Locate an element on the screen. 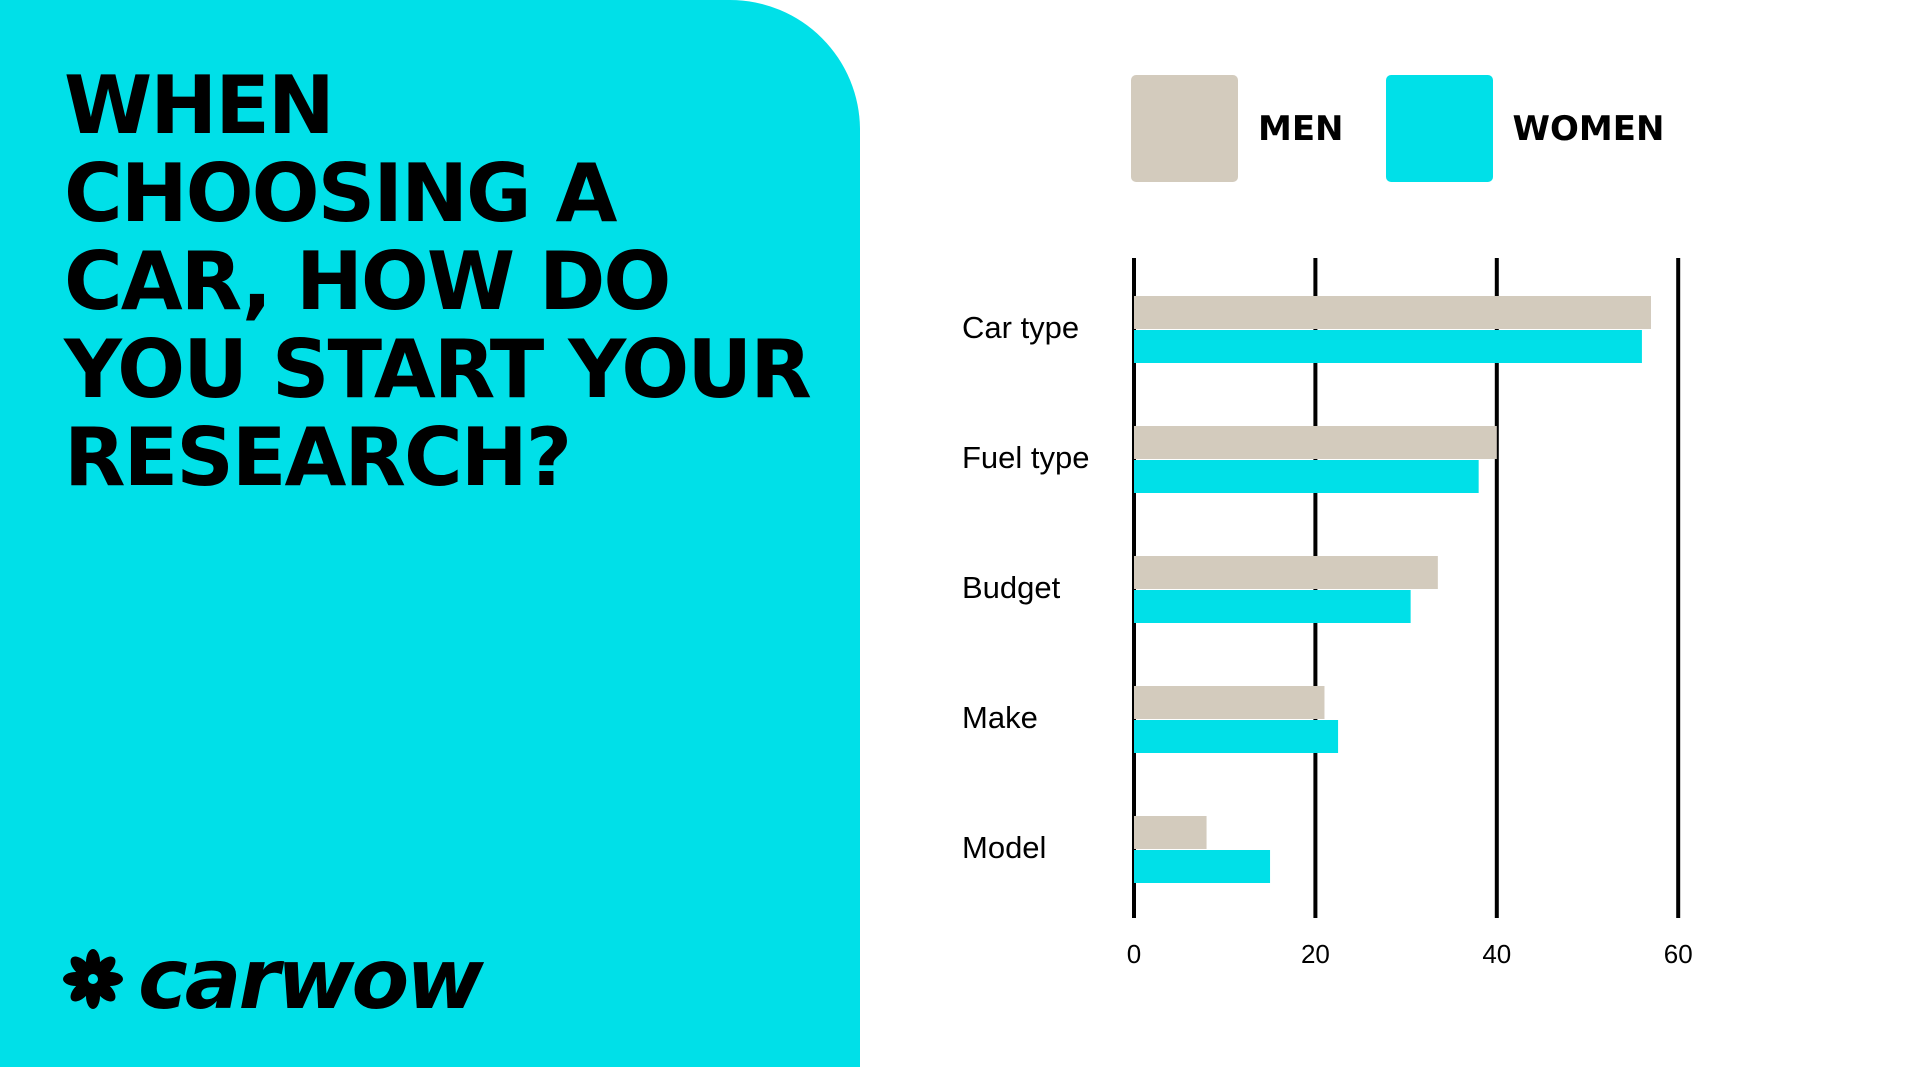 This screenshot has width=1920, height=1067. x-tick-label: 60 is located at coordinates (1678, 954).